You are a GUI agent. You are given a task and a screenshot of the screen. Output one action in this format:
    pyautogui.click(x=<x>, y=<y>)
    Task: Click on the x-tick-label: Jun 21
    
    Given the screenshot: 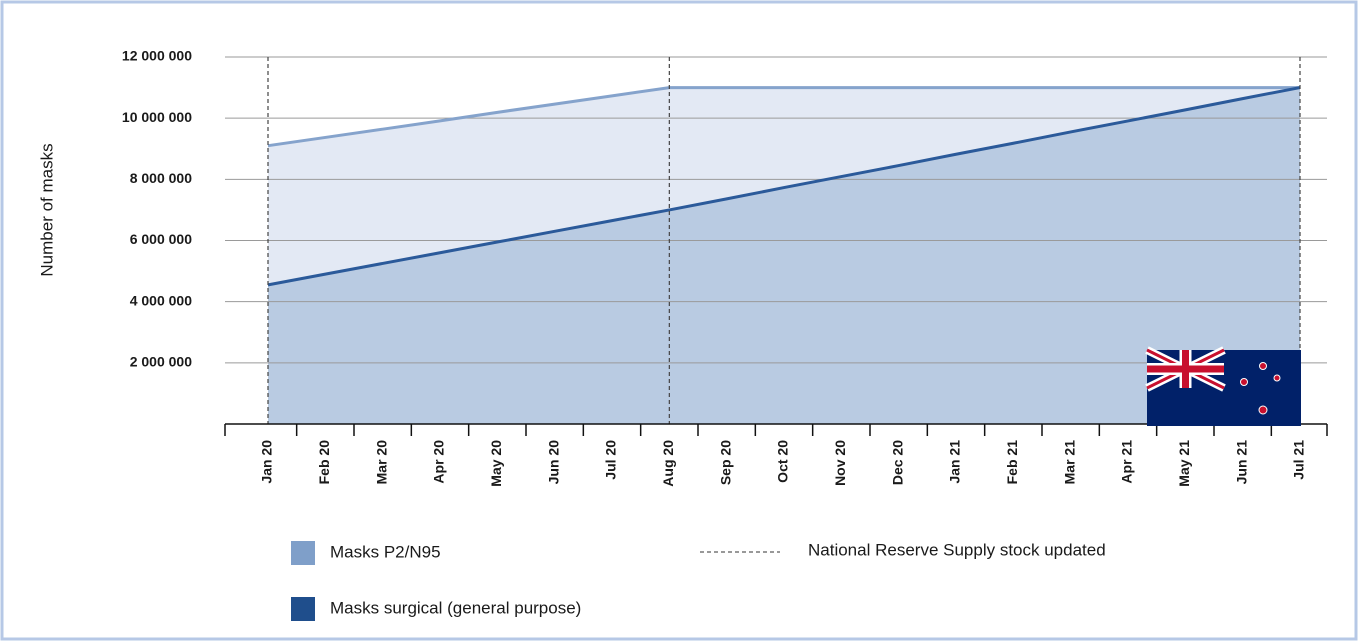 What is the action you would take?
    pyautogui.click(x=1241, y=462)
    